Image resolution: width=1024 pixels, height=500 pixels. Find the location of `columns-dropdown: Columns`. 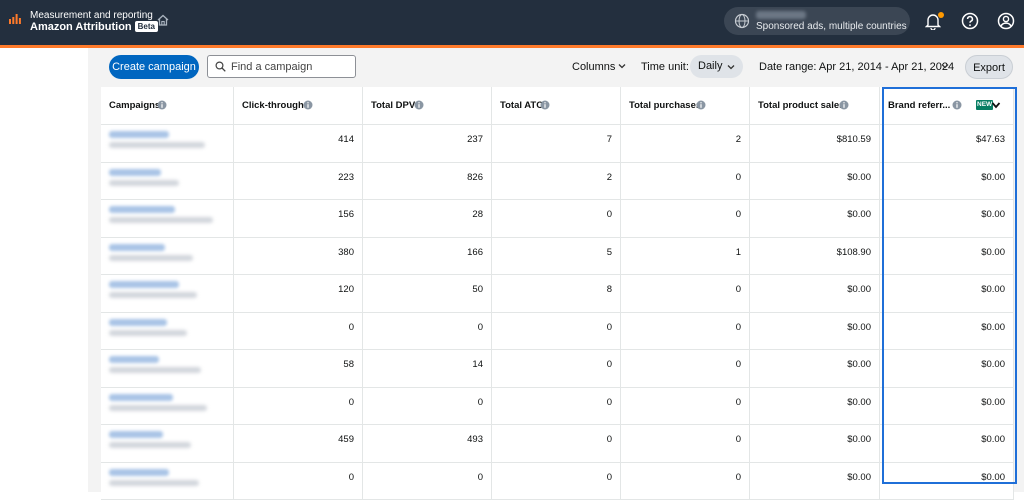

columns-dropdown: Columns is located at coordinates (593, 67).